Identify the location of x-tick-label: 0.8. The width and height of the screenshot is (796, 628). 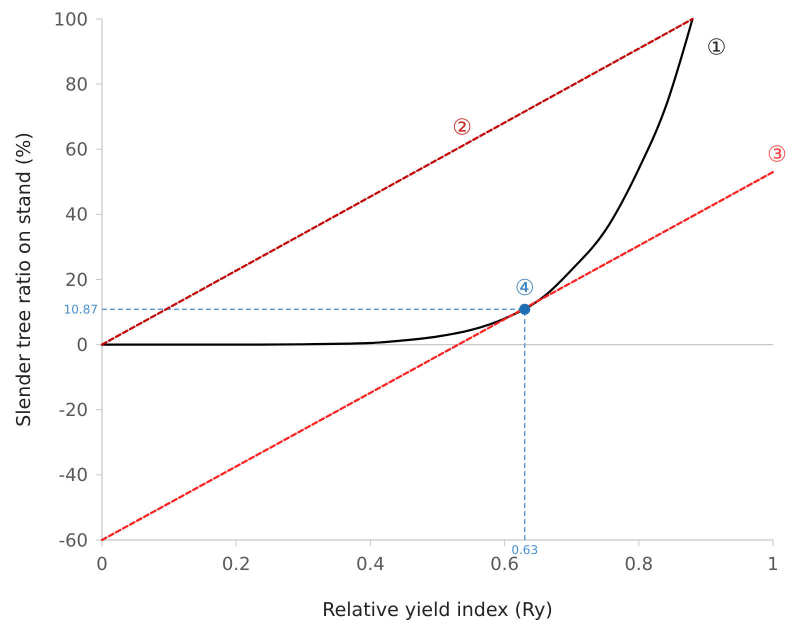
(639, 564).